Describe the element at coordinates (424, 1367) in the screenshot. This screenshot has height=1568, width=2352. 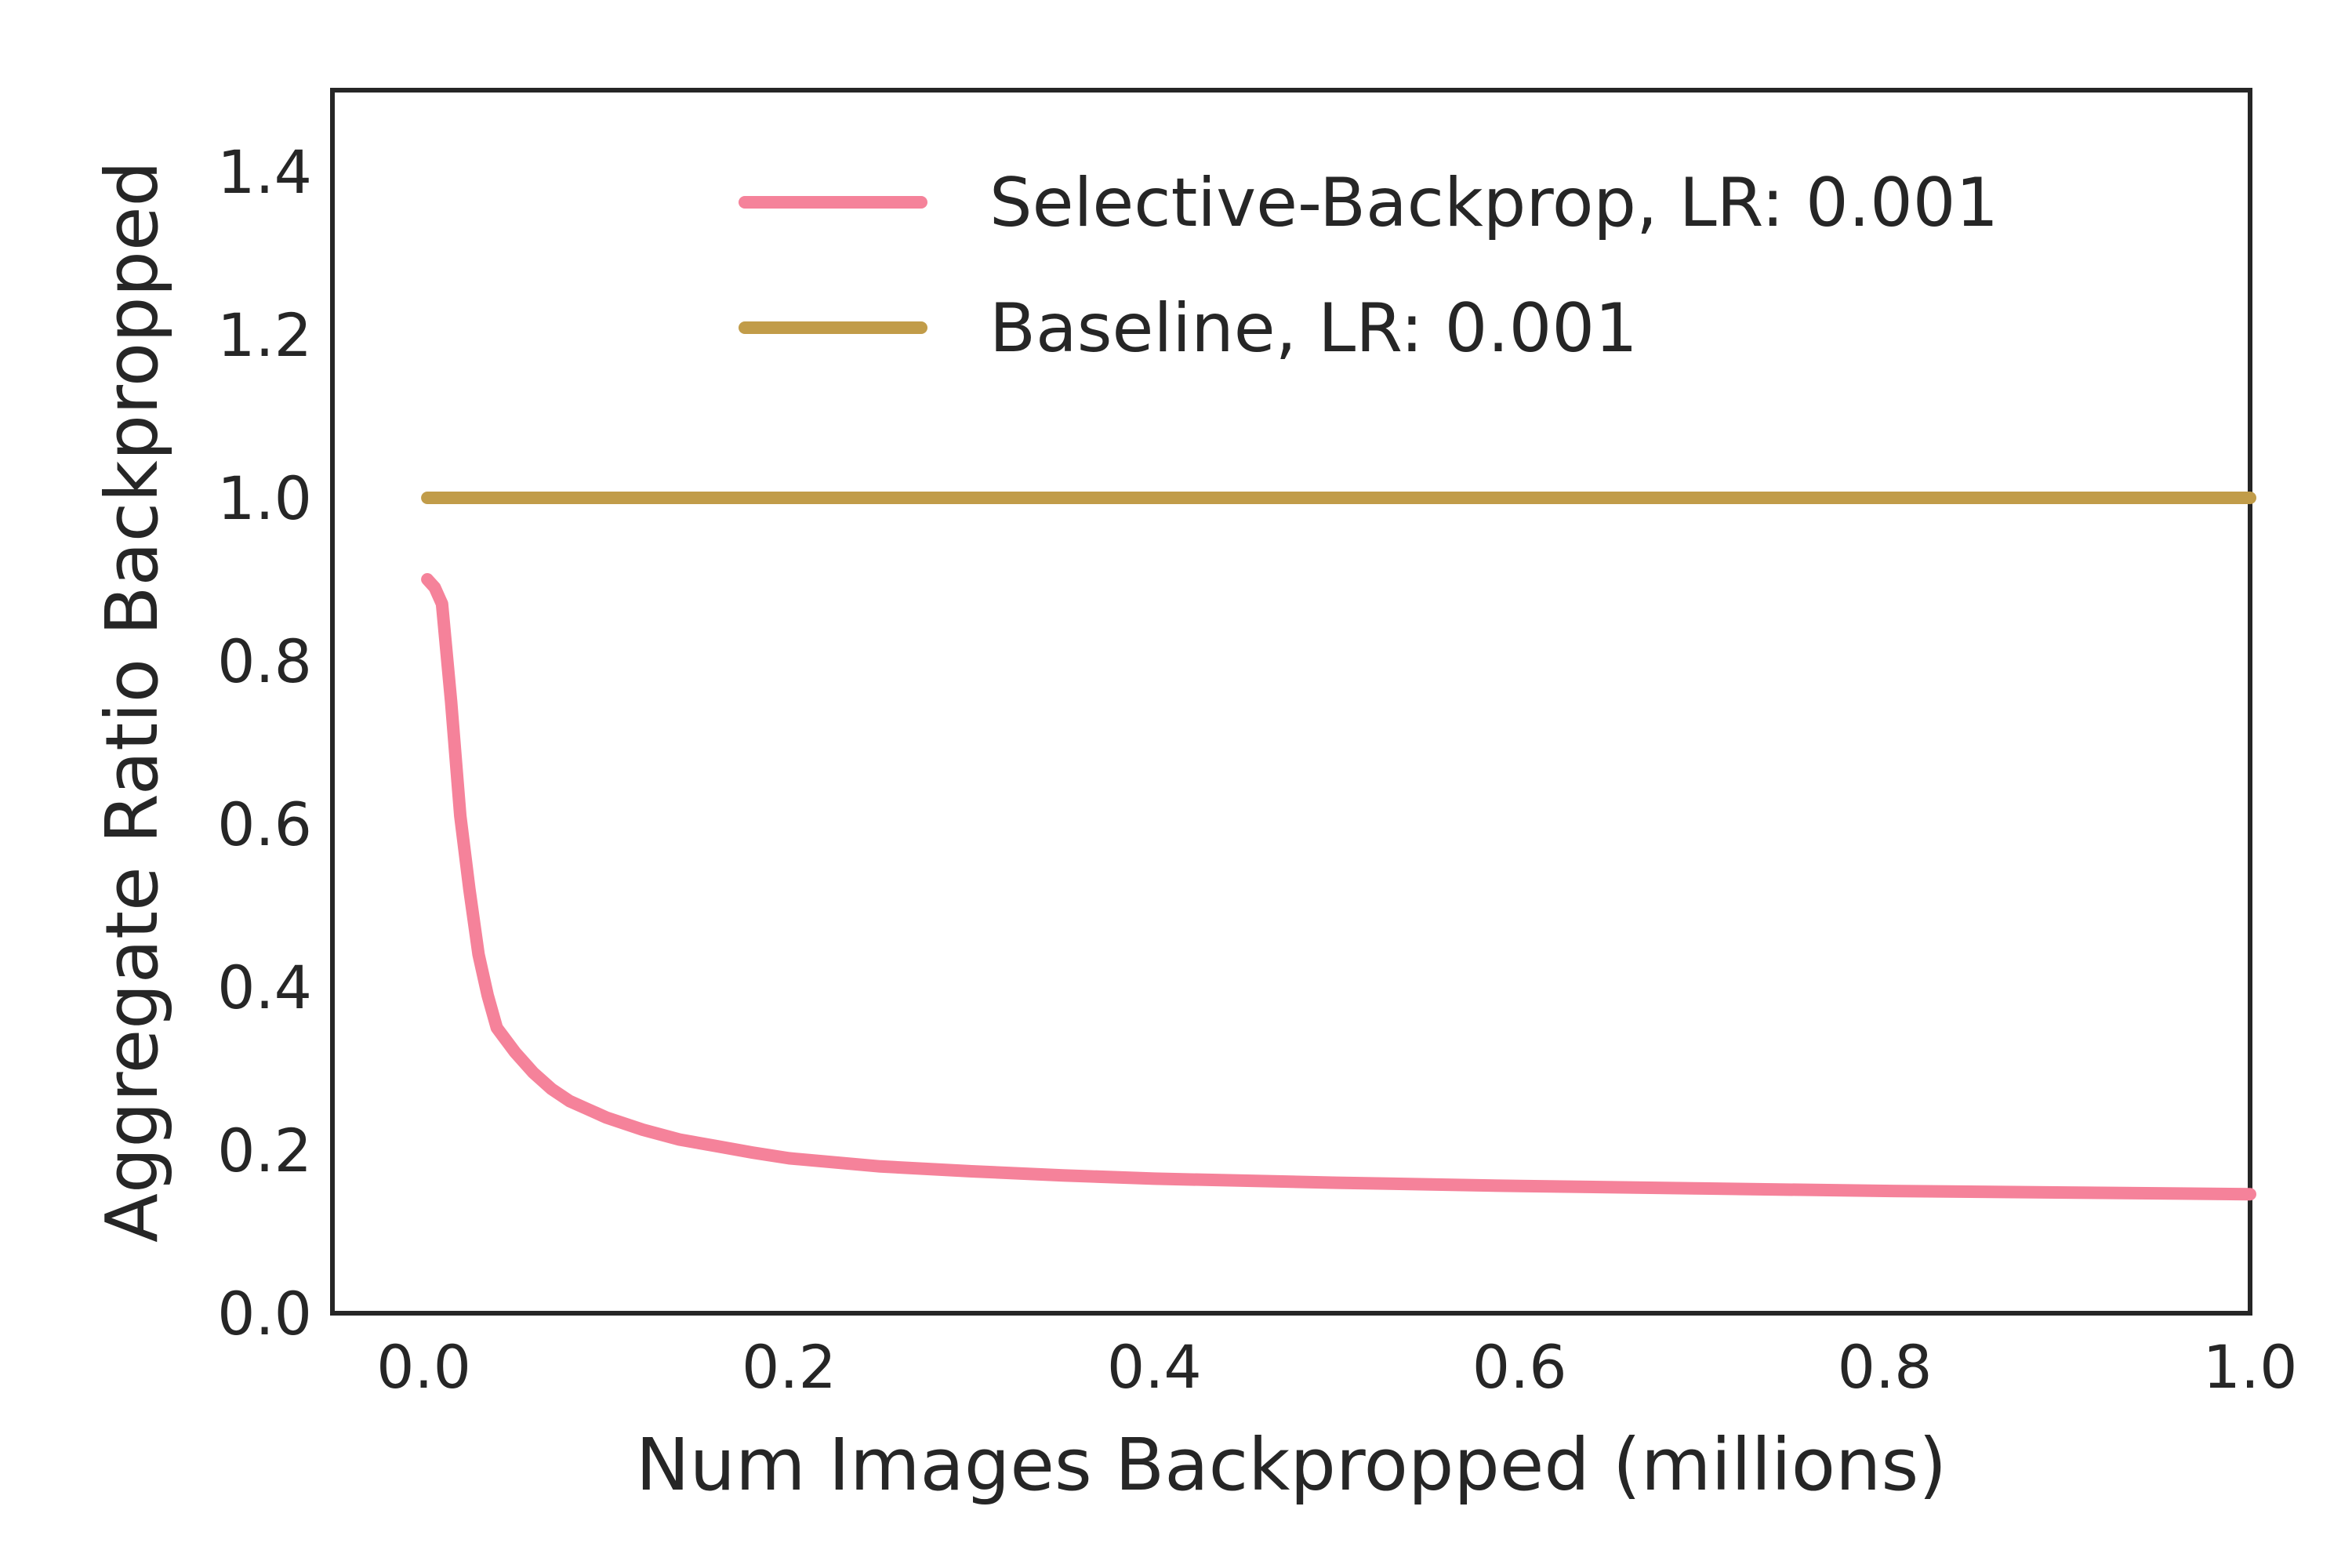
I see `x-tick-label: 0.0` at that location.